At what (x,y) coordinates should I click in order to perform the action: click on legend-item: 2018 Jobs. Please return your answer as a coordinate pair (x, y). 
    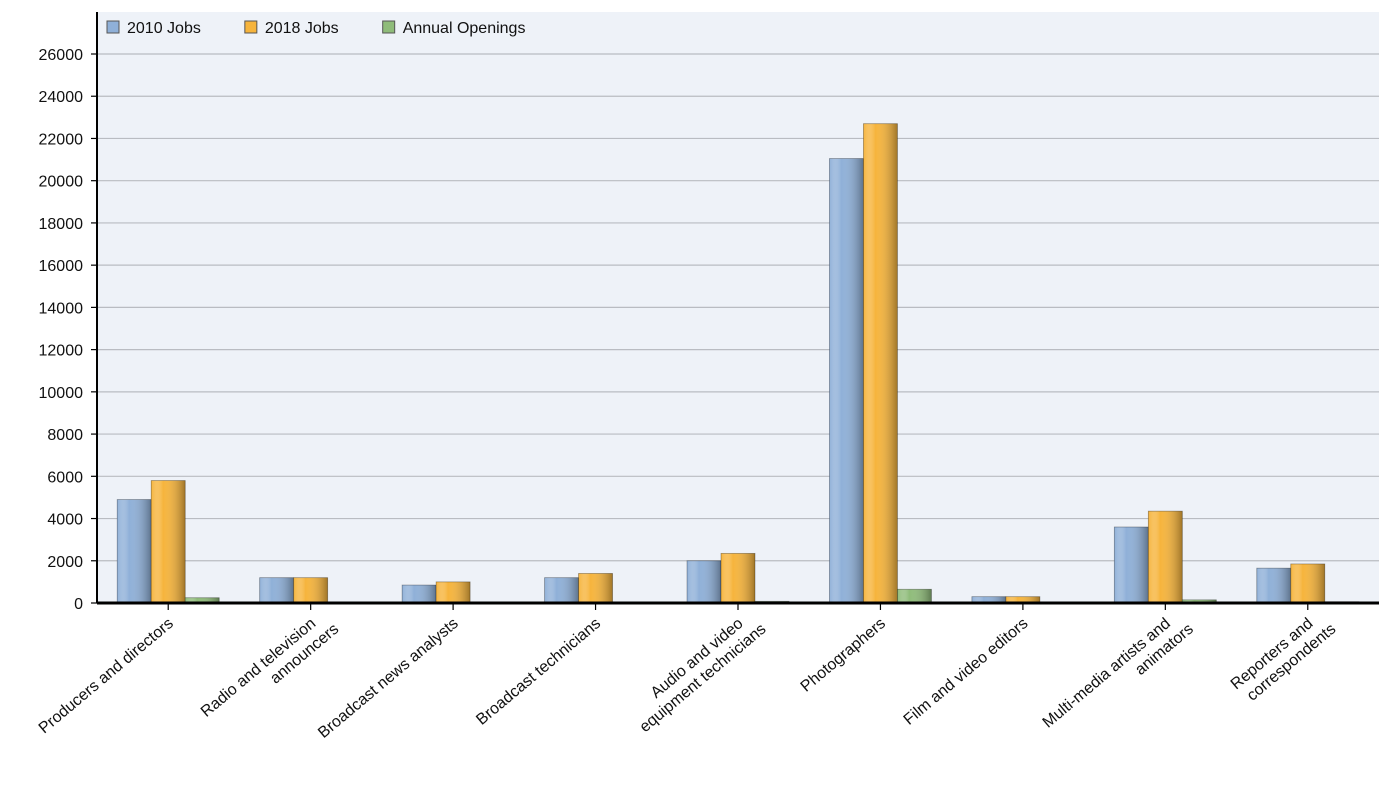
    Looking at the image, I should click on (291, 28).